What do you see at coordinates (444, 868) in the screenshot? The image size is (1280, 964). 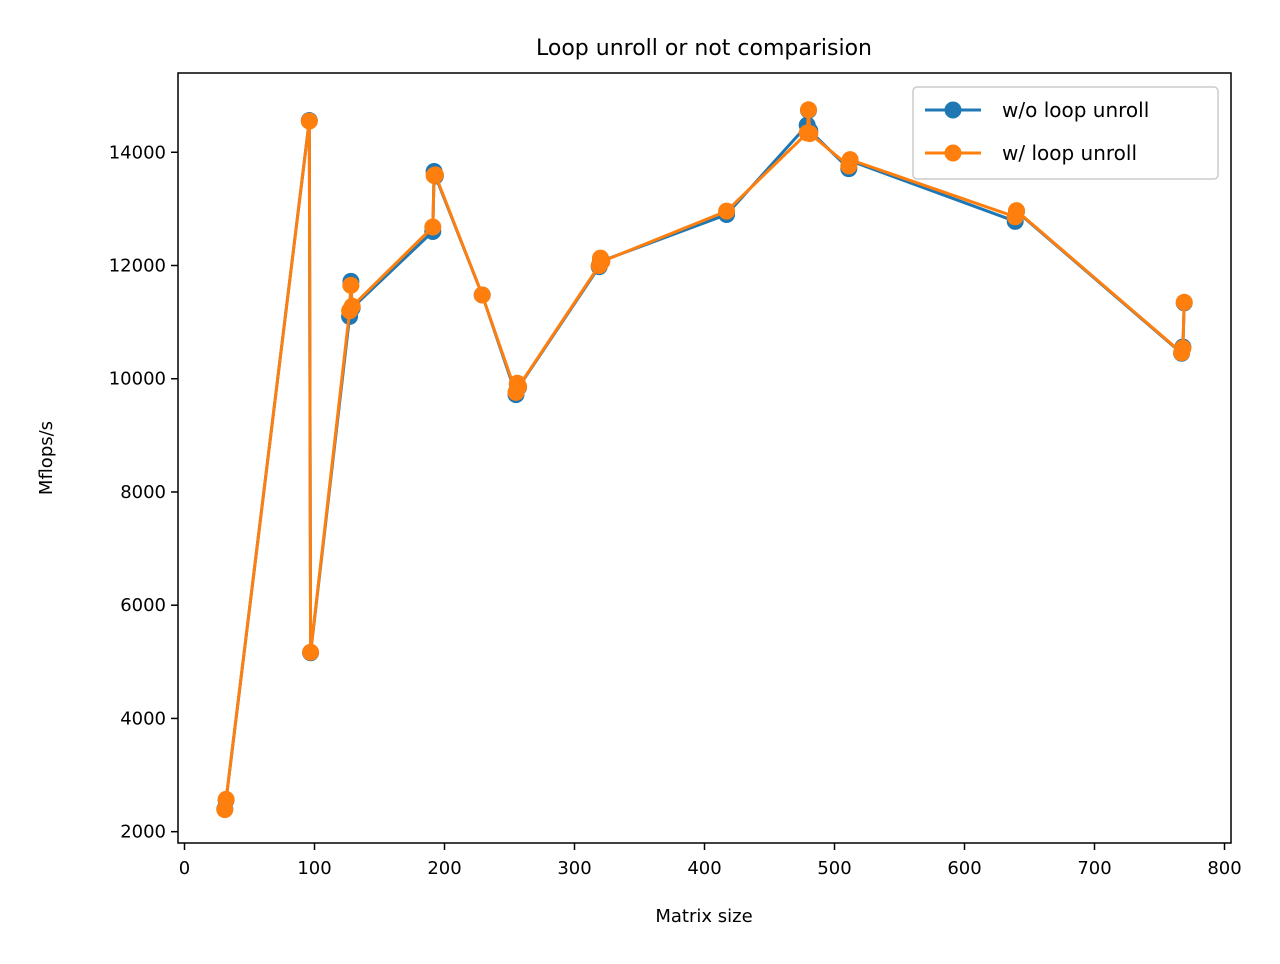 I see `x-tick-label: 200` at bounding box center [444, 868].